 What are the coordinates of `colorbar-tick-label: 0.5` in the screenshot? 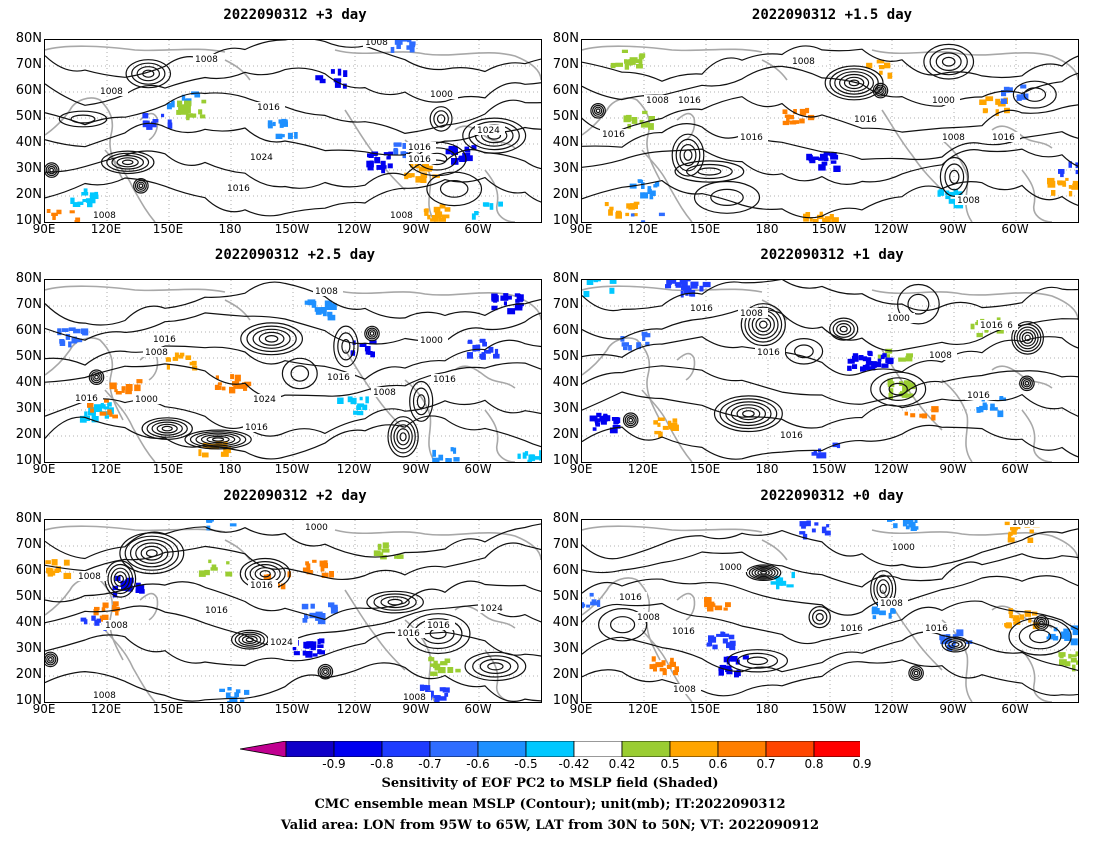 It's located at (670, 764).